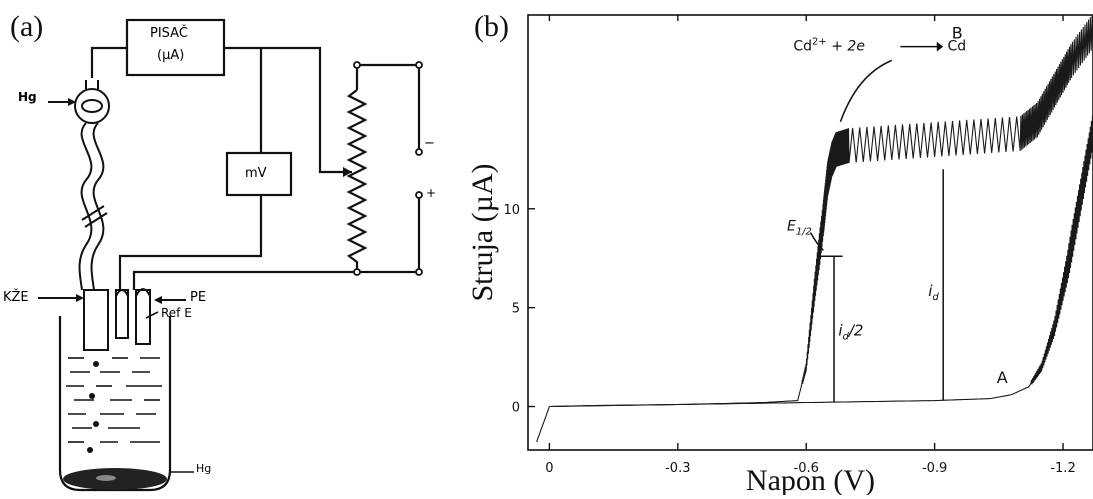 The image size is (1093, 499). I want to click on capillary-tube, so click(93, 206).